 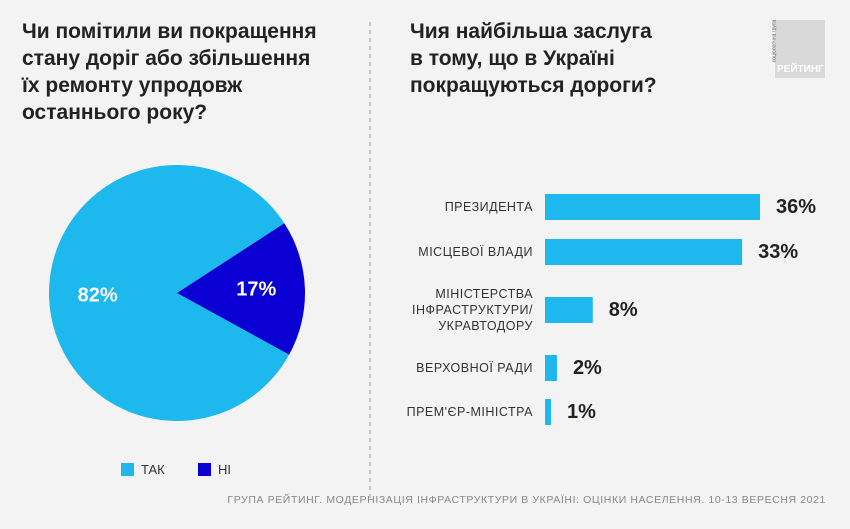 What do you see at coordinates (474, 368) in the screenshot?
I see `bar-category: ВЕРХОВНОЇ РАДИ` at bounding box center [474, 368].